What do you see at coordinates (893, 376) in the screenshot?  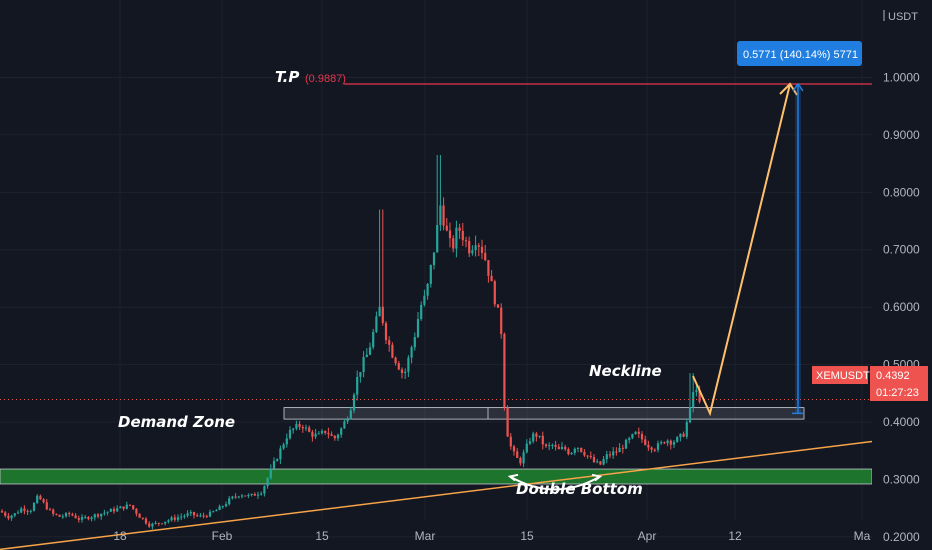 I see `last-price: 0.4392` at bounding box center [893, 376].